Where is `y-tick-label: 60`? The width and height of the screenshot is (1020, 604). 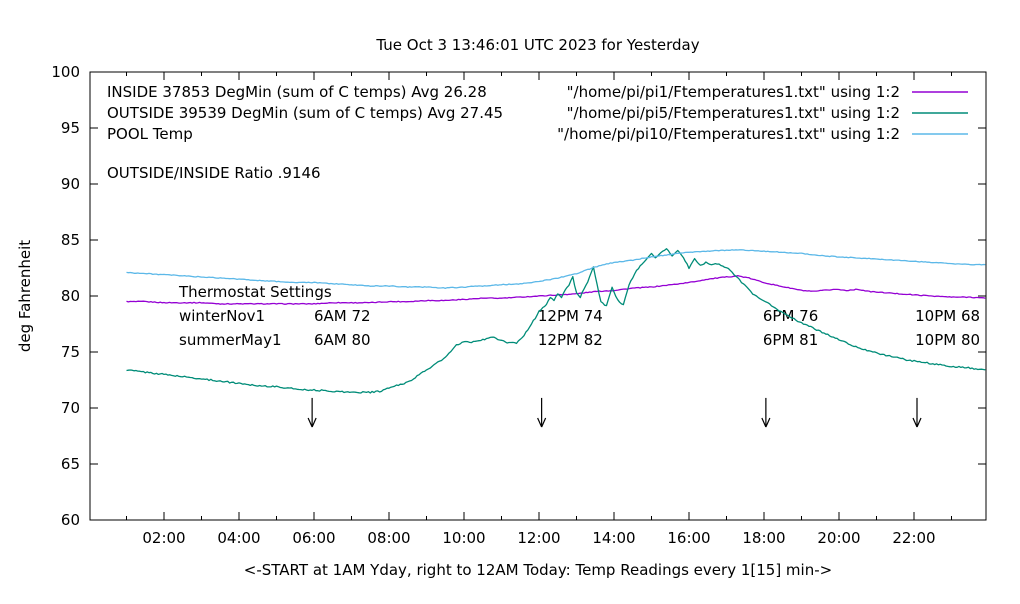
y-tick-label: 60 is located at coordinates (70, 520).